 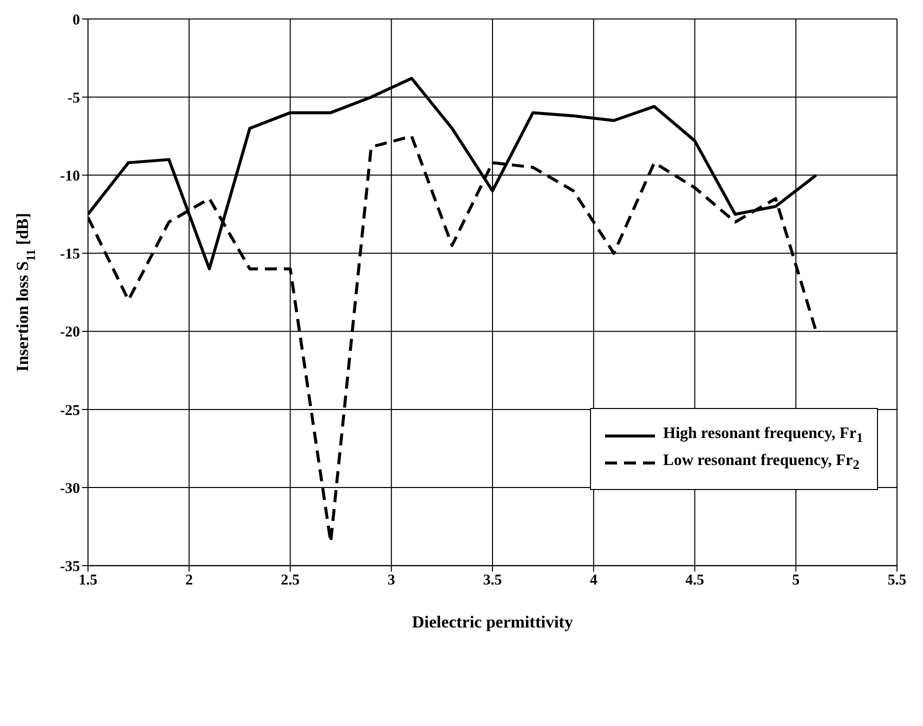 What do you see at coordinates (70, 410) in the screenshot?
I see `y-tick-label: -25` at bounding box center [70, 410].